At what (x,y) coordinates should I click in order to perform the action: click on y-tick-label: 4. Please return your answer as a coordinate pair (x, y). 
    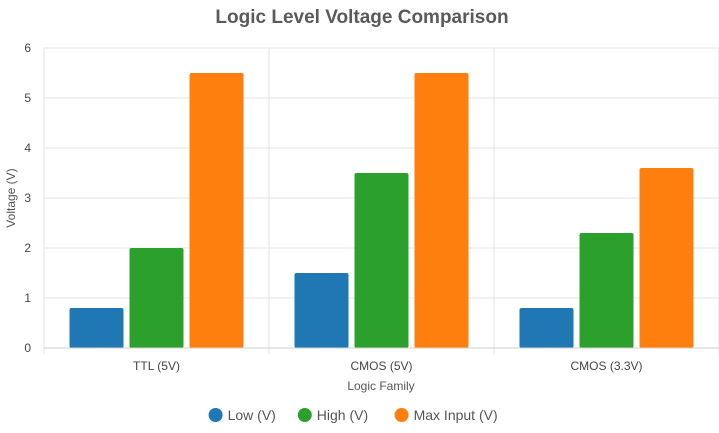
    Looking at the image, I should click on (27, 148).